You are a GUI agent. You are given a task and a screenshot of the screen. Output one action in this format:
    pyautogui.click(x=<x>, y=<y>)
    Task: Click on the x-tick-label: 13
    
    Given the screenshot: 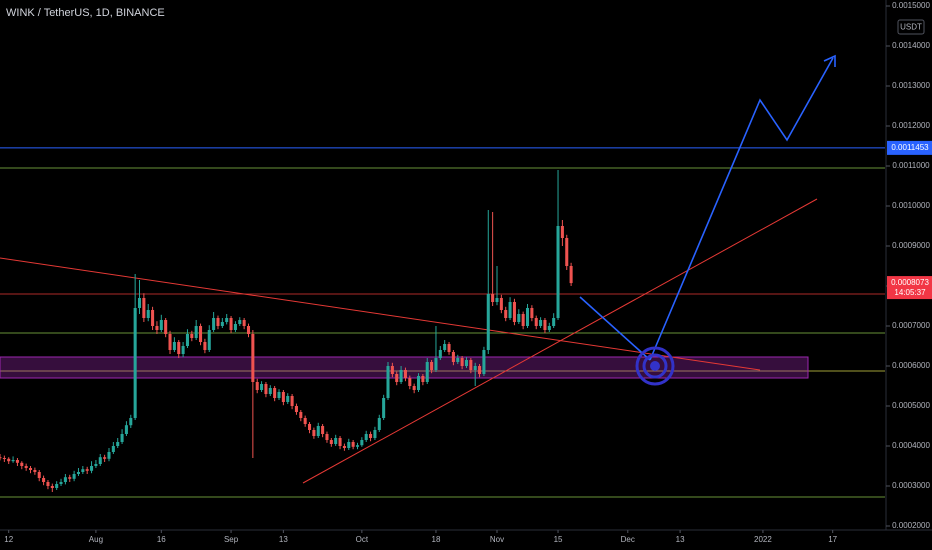 What is the action you would take?
    pyautogui.click(x=680, y=539)
    